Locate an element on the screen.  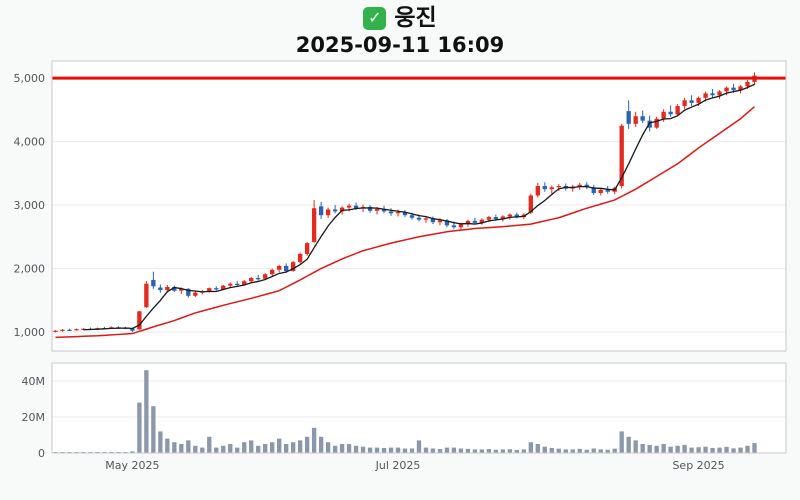
datetime-label: 2025-09-11 16:09 is located at coordinates (400, 45).